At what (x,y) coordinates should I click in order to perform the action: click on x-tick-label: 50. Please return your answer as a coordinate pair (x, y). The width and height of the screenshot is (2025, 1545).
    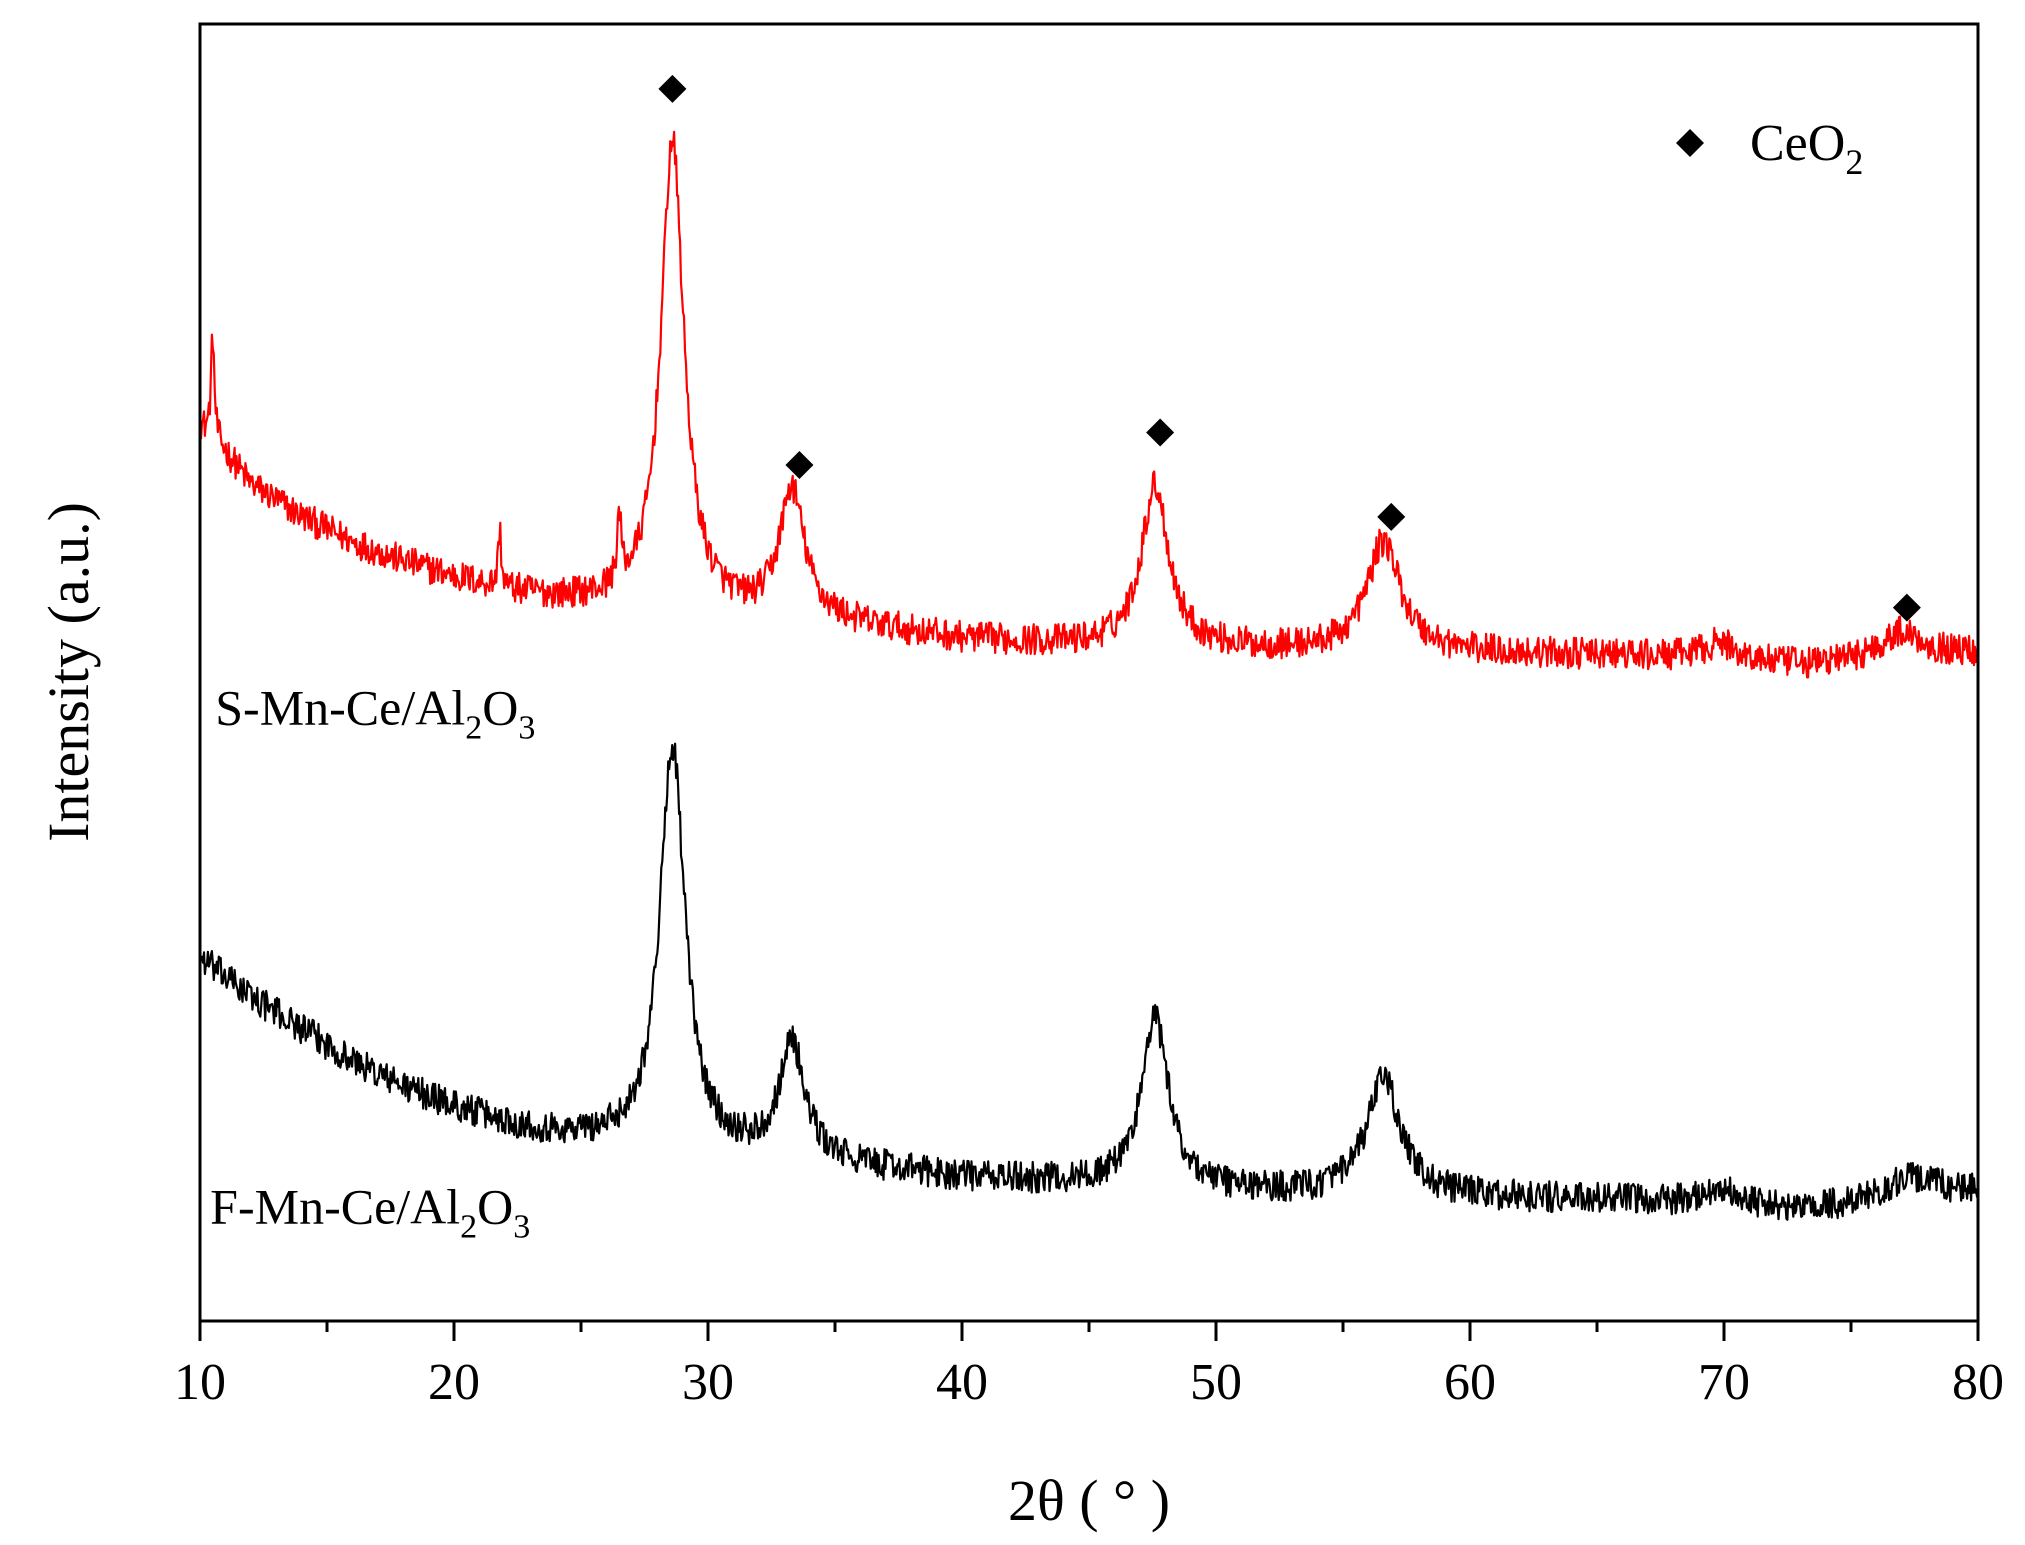
    Looking at the image, I should click on (1216, 1382).